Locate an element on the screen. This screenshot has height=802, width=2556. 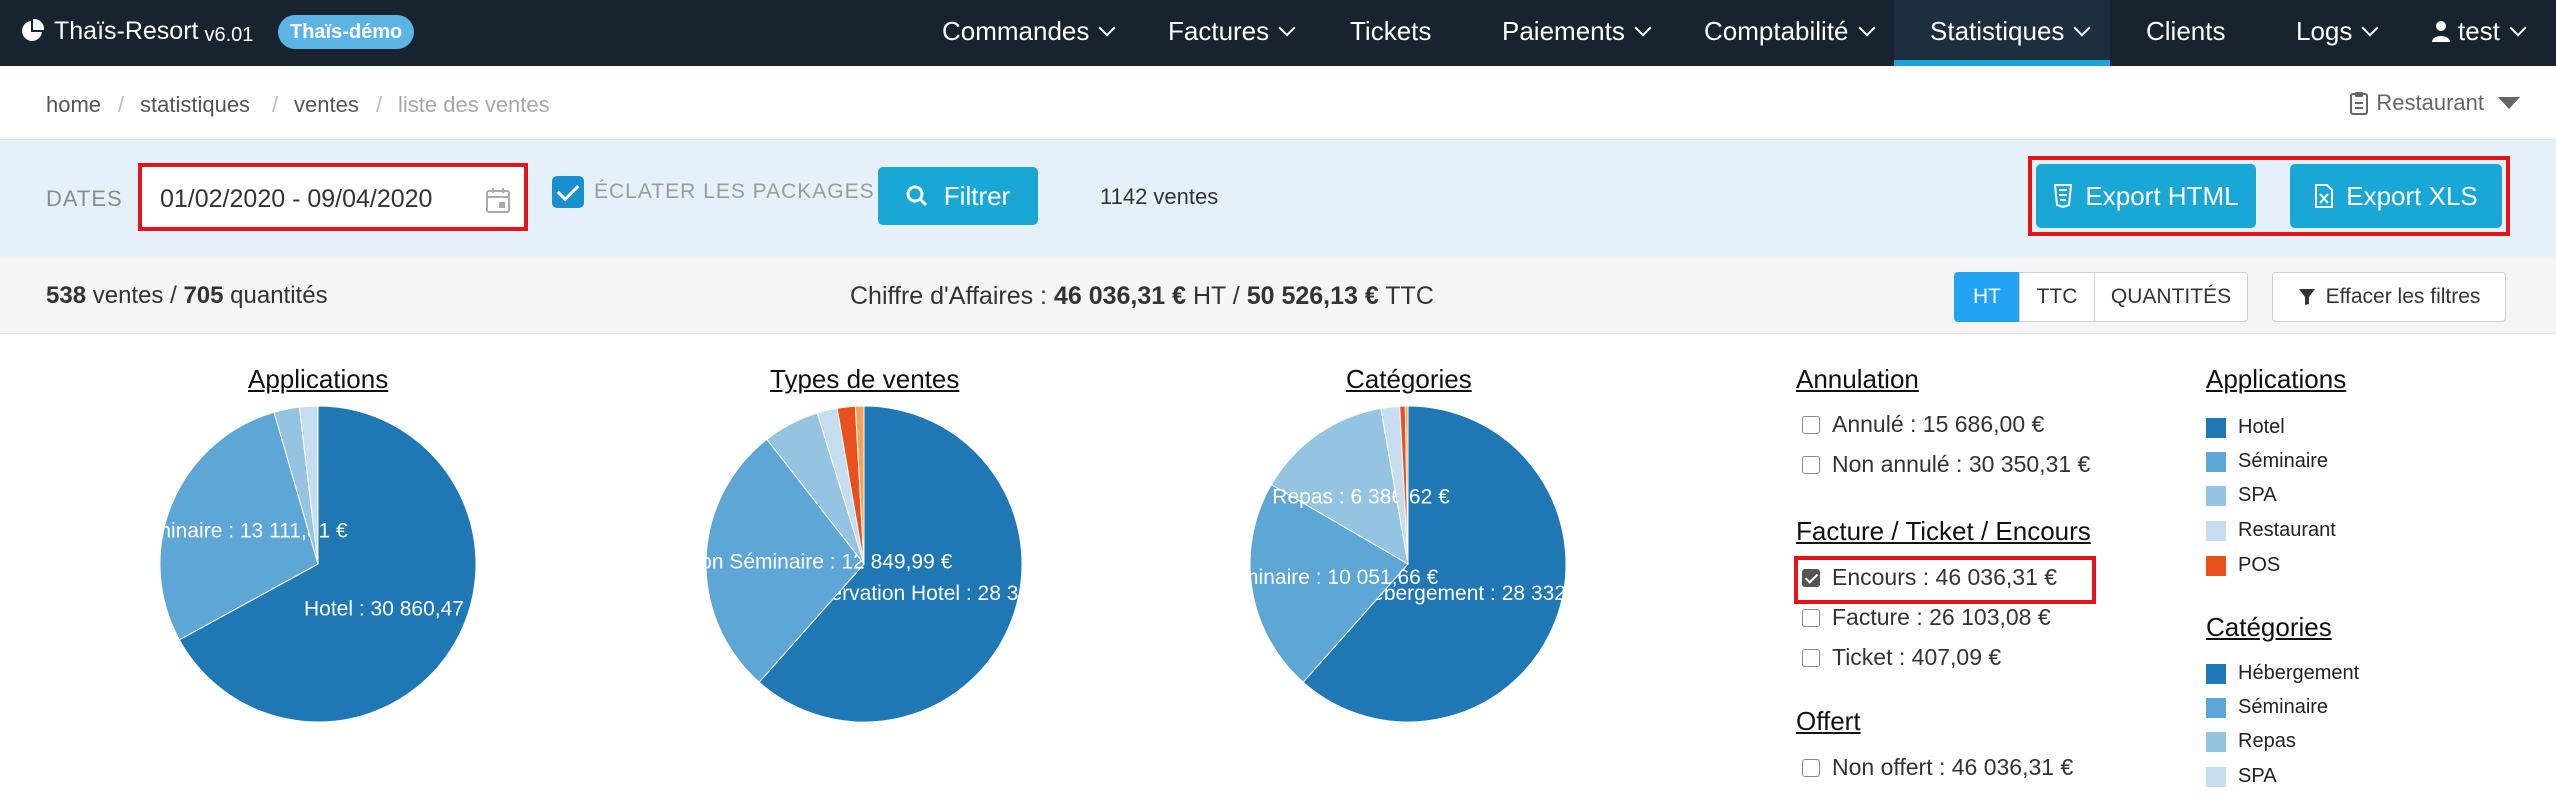
active-nav-indicator is located at coordinates (2002, 63).